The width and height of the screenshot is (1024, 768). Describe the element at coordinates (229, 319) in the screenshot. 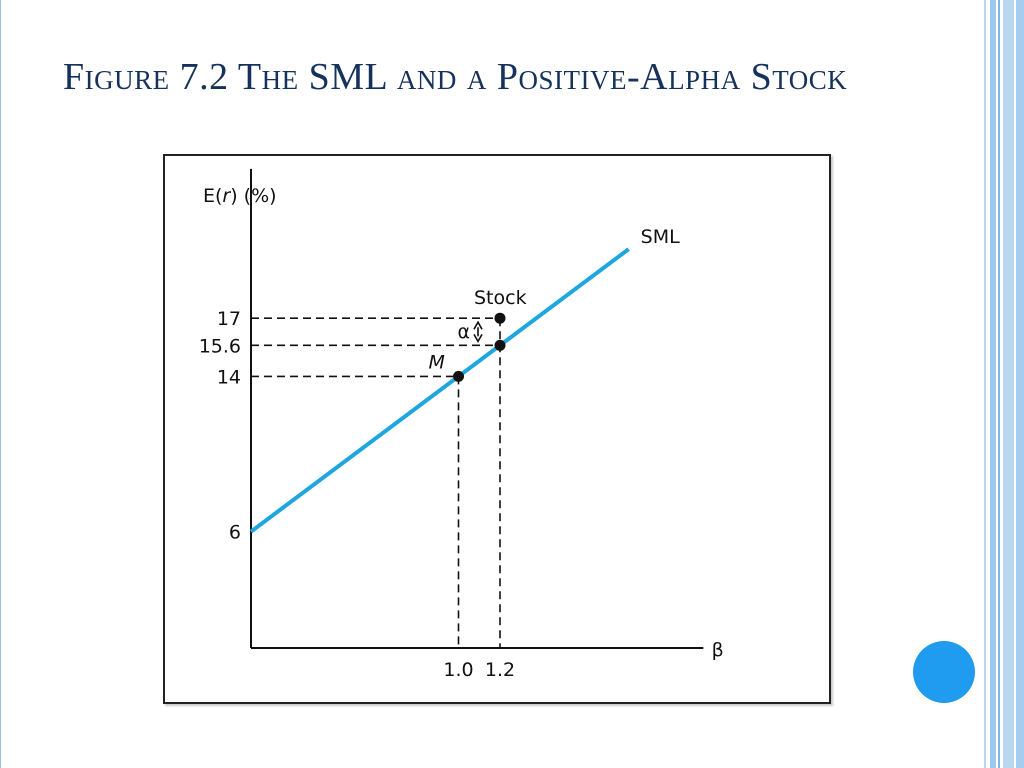

I see `y-tick-label: 17` at that location.